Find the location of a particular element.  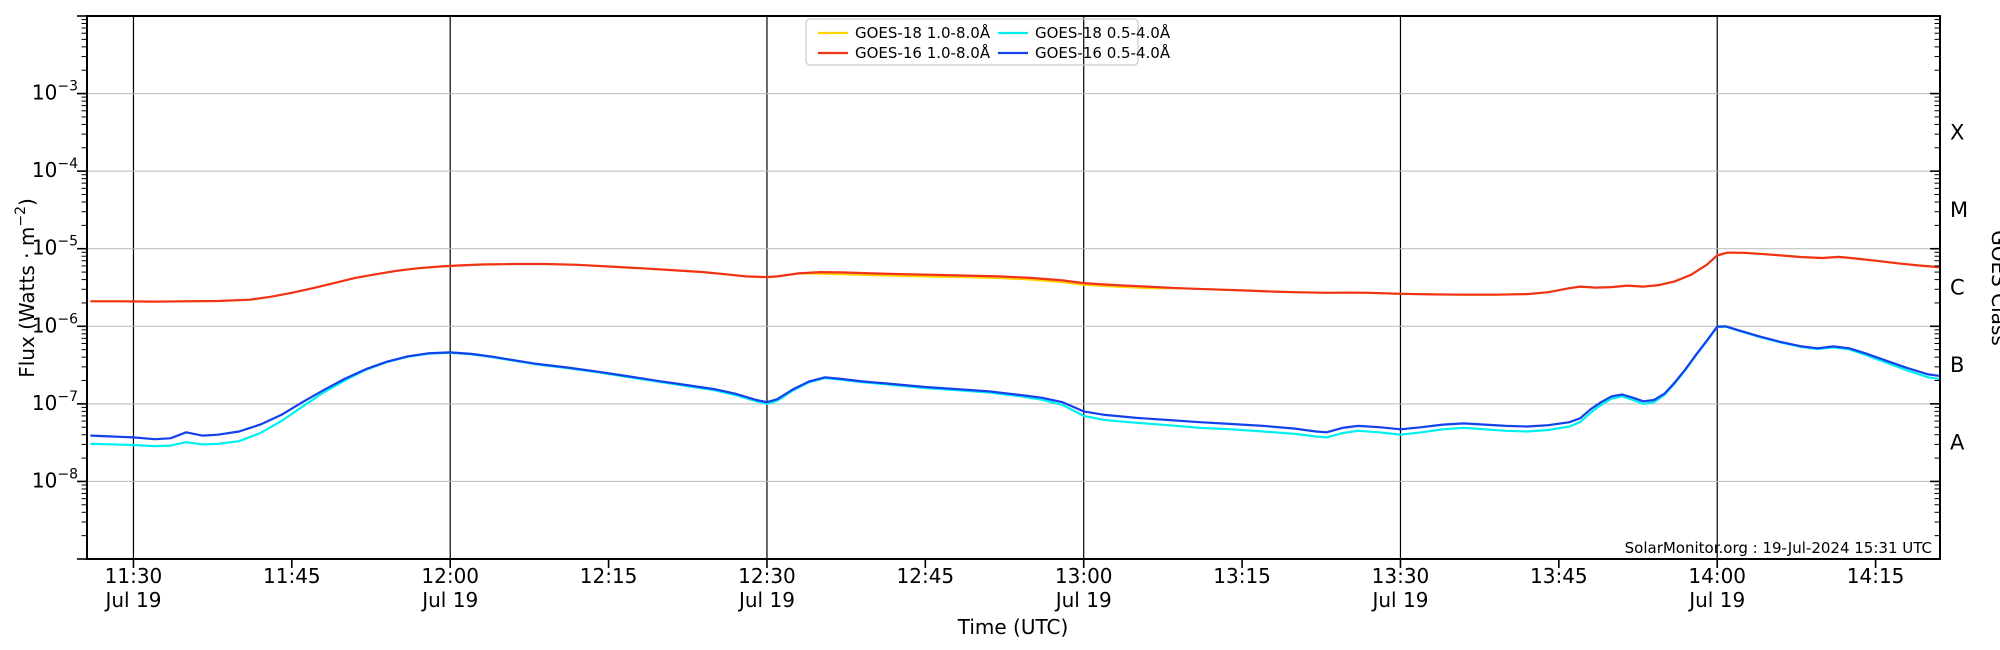

right-axis-title: GOES Class is located at coordinates (1993, 288).